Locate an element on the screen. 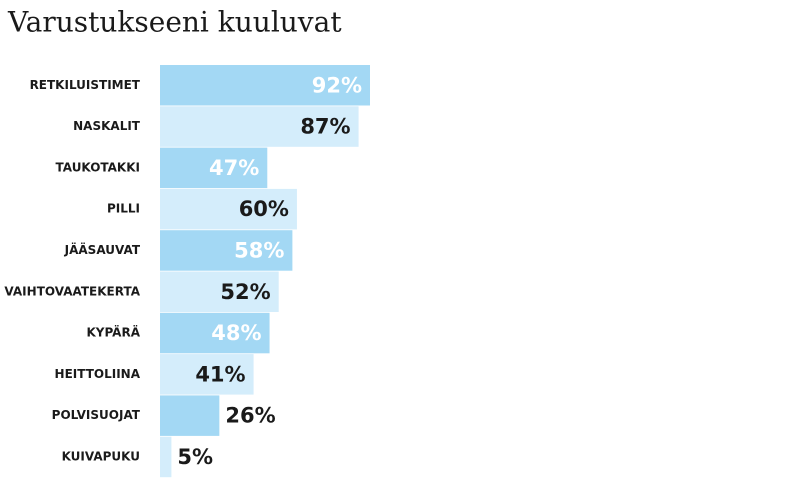 Image resolution: width=800 pixels, height=488 pixels. category-label: RETKILUISTIMET is located at coordinates (85, 85).